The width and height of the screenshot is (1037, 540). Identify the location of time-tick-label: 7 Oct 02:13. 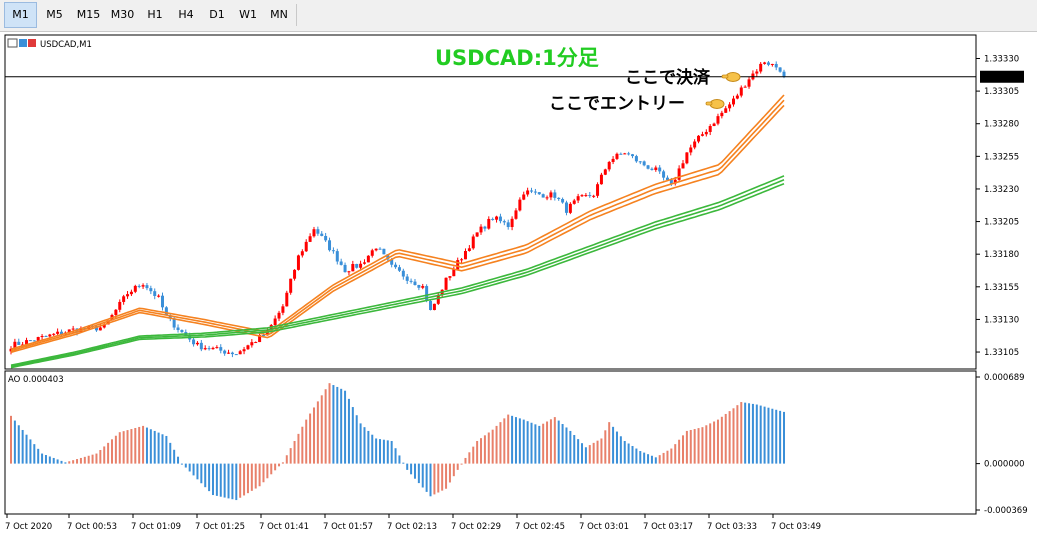
(412, 527).